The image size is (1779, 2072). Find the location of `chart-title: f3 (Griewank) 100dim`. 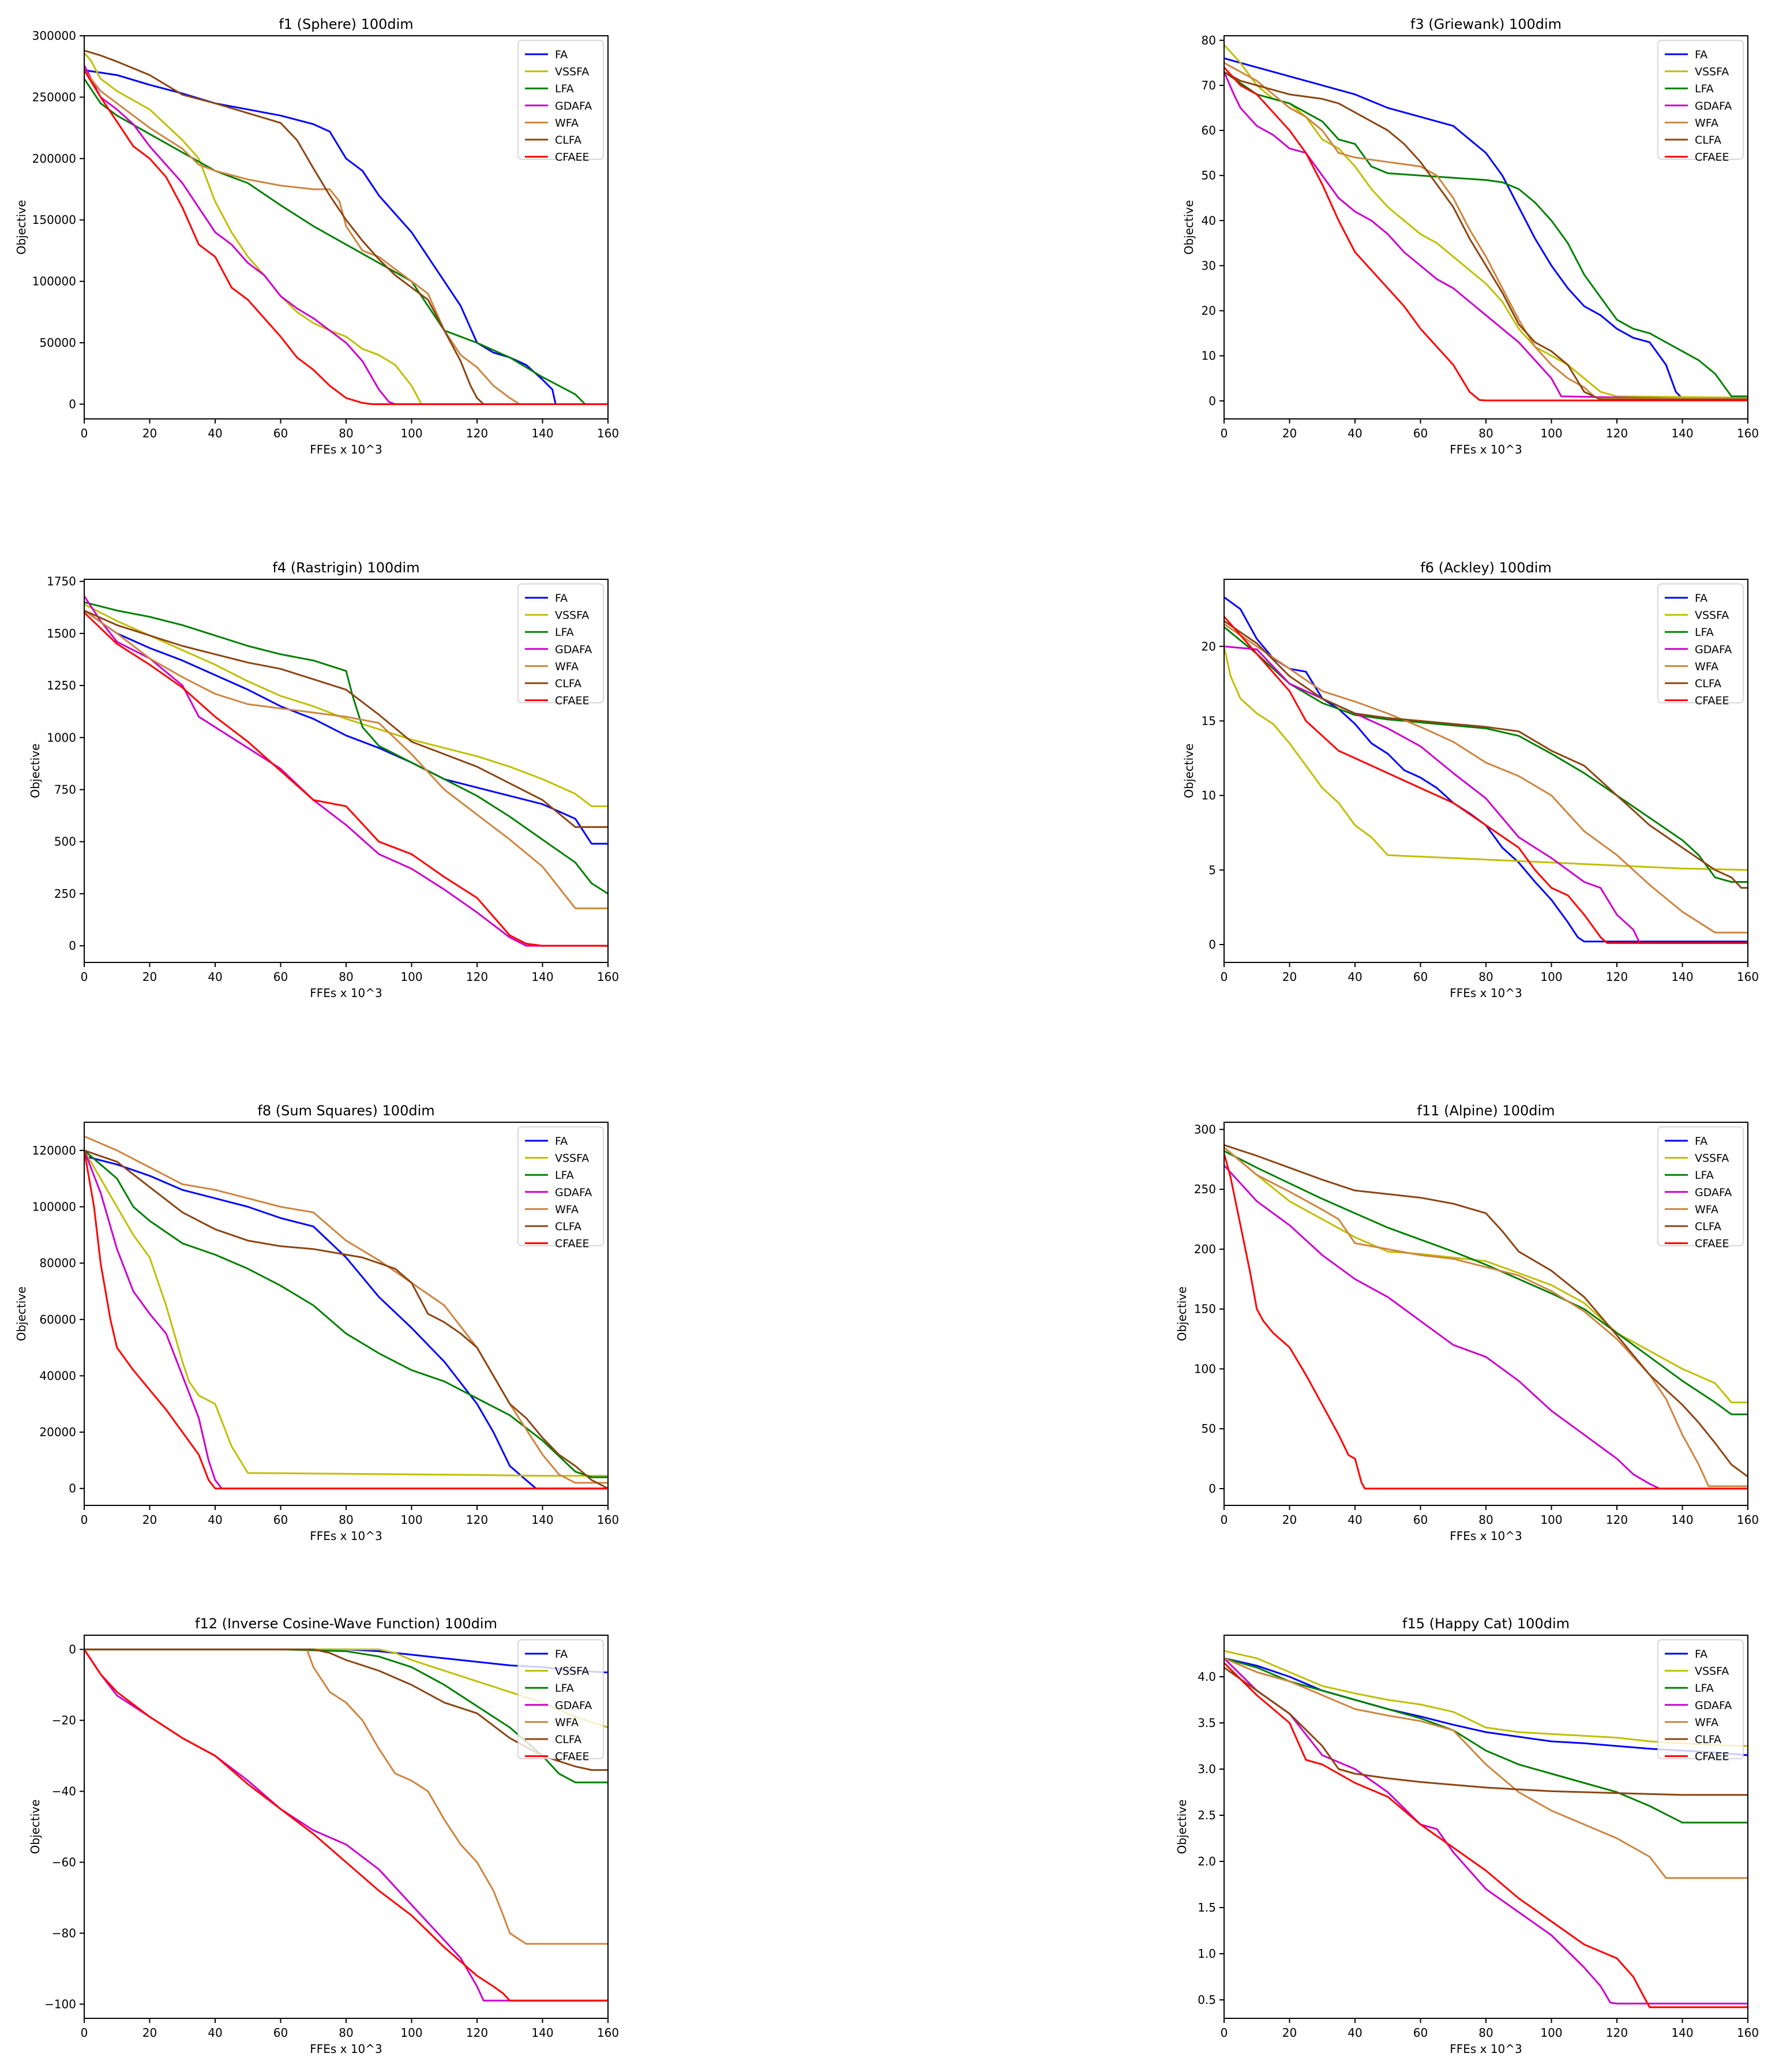

chart-title: f3 (Griewank) 100dim is located at coordinates (1486, 24).